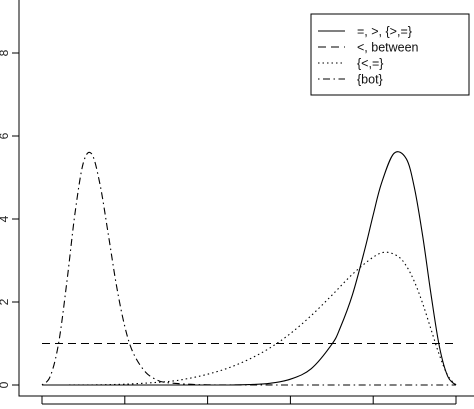  What do you see at coordinates (388, 48) in the screenshot?
I see `legend-label-1: <, between` at bounding box center [388, 48].